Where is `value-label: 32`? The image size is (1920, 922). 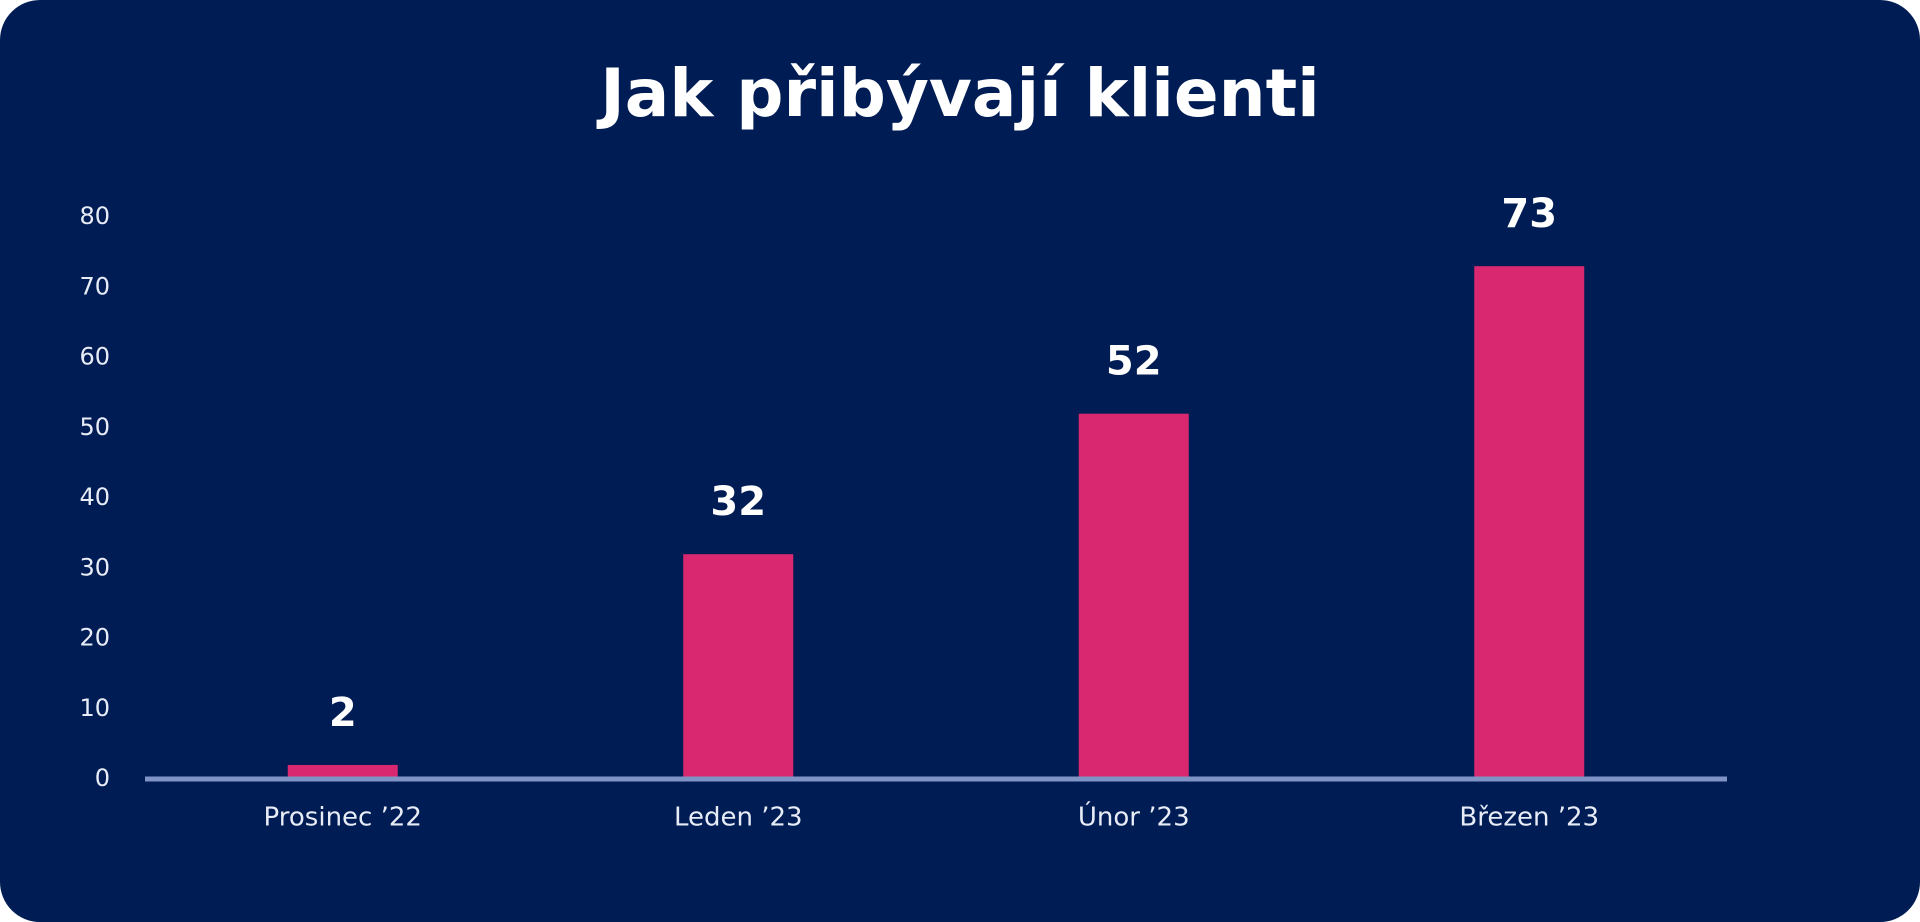 value-label: 32 is located at coordinates (738, 502).